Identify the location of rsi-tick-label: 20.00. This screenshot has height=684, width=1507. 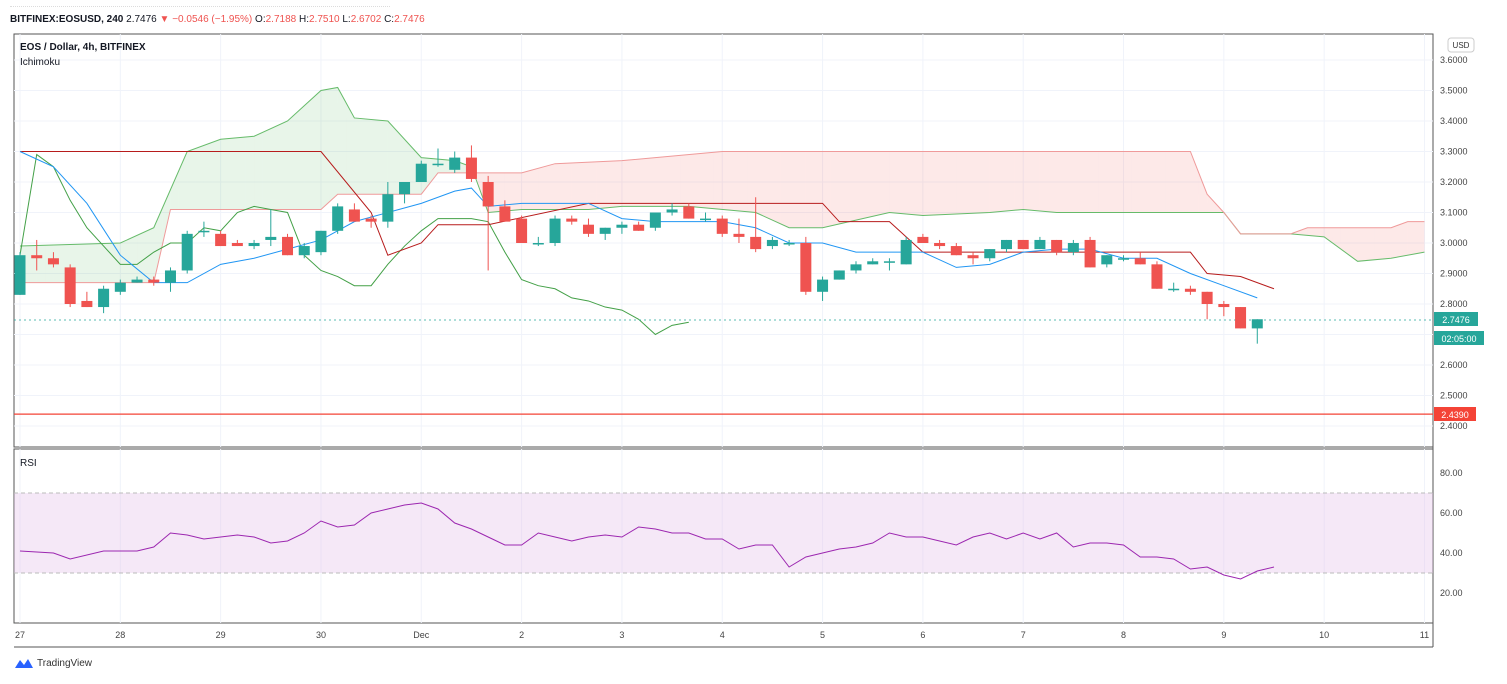
(1451, 593).